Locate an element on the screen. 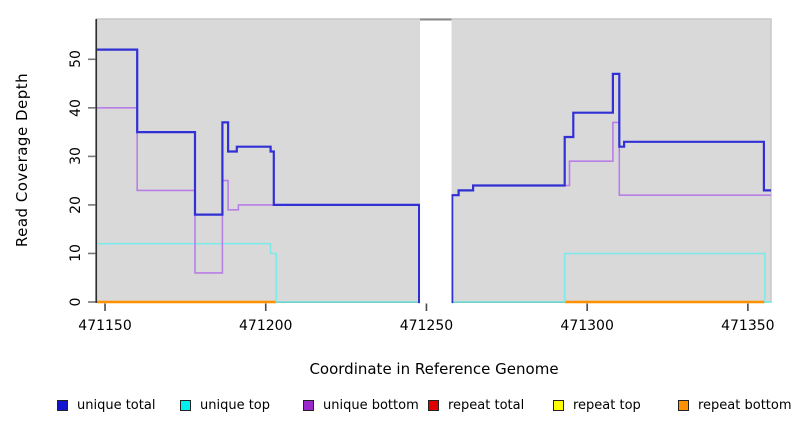 This screenshot has height=432, width=792. y-tick-label: 20 is located at coordinates (76, 204).